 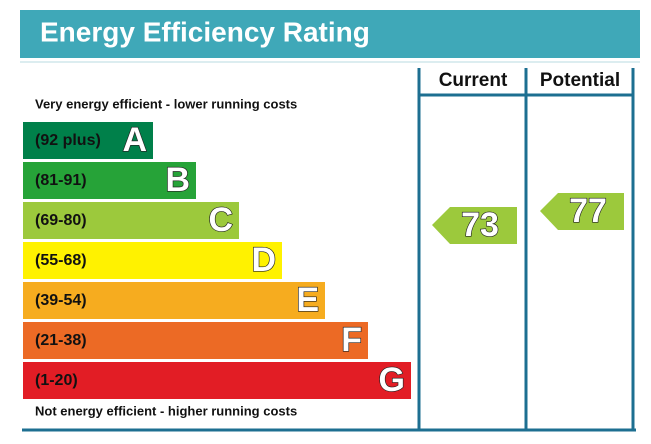 What do you see at coordinates (134, 140) in the screenshot?
I see `band-letter: A` at bounding box center [134, 140].